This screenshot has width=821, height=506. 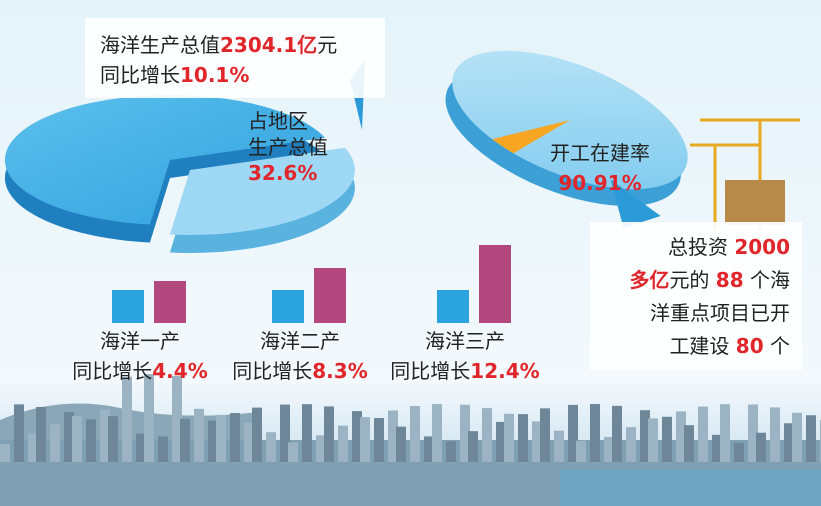 What do you see at coordinates (649, 280) in the screenshot?
I see `highlight-text: 多亿` at bounding box center [649, 280].